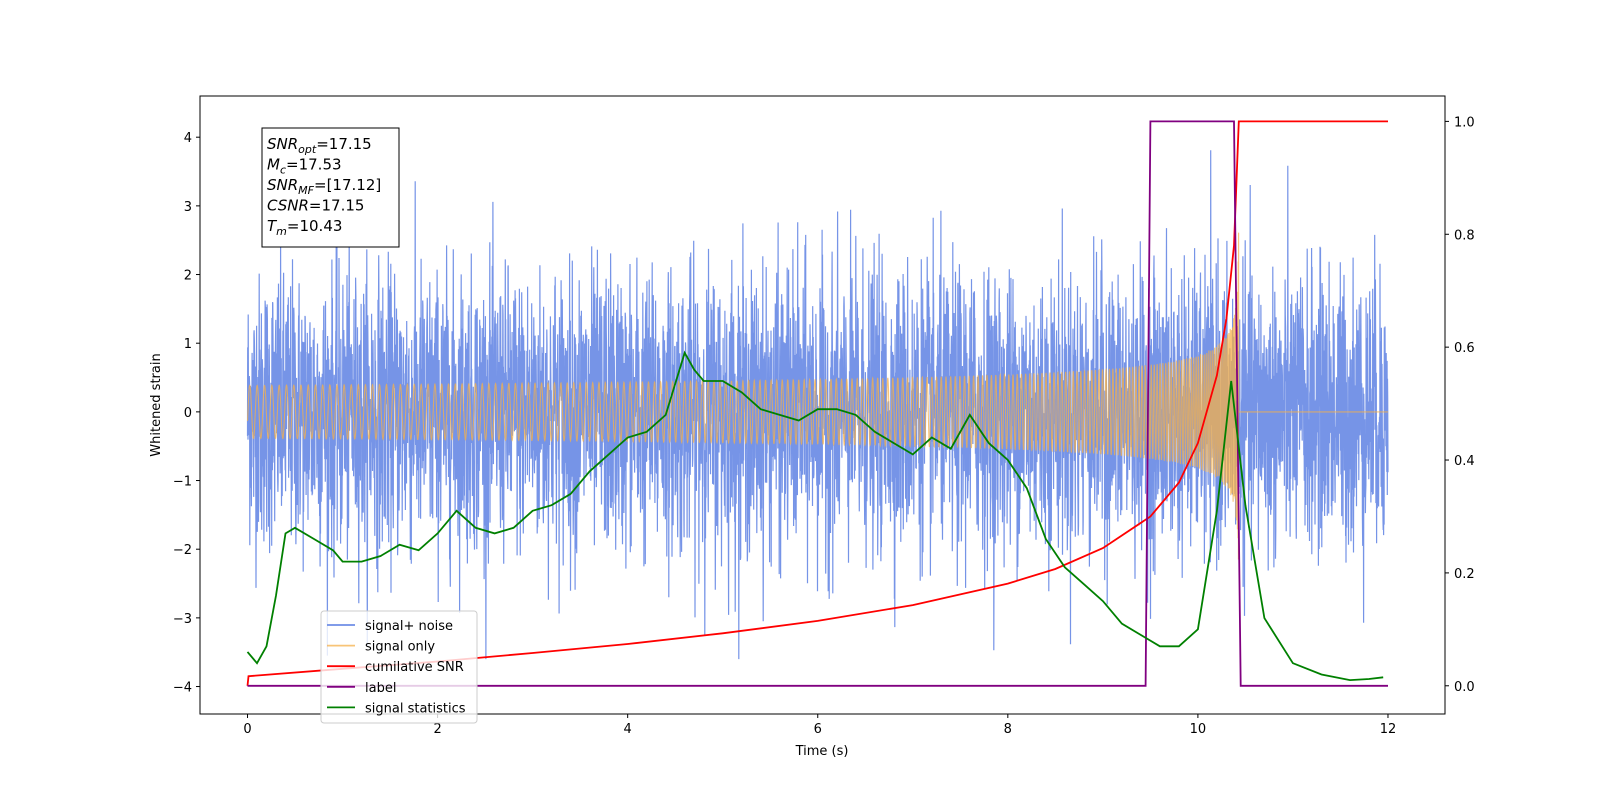  What do you see at coordinates (822, 751) in the screenshot?
I see `x-axis-label: Time (s)` at bounding box center [822, 751].